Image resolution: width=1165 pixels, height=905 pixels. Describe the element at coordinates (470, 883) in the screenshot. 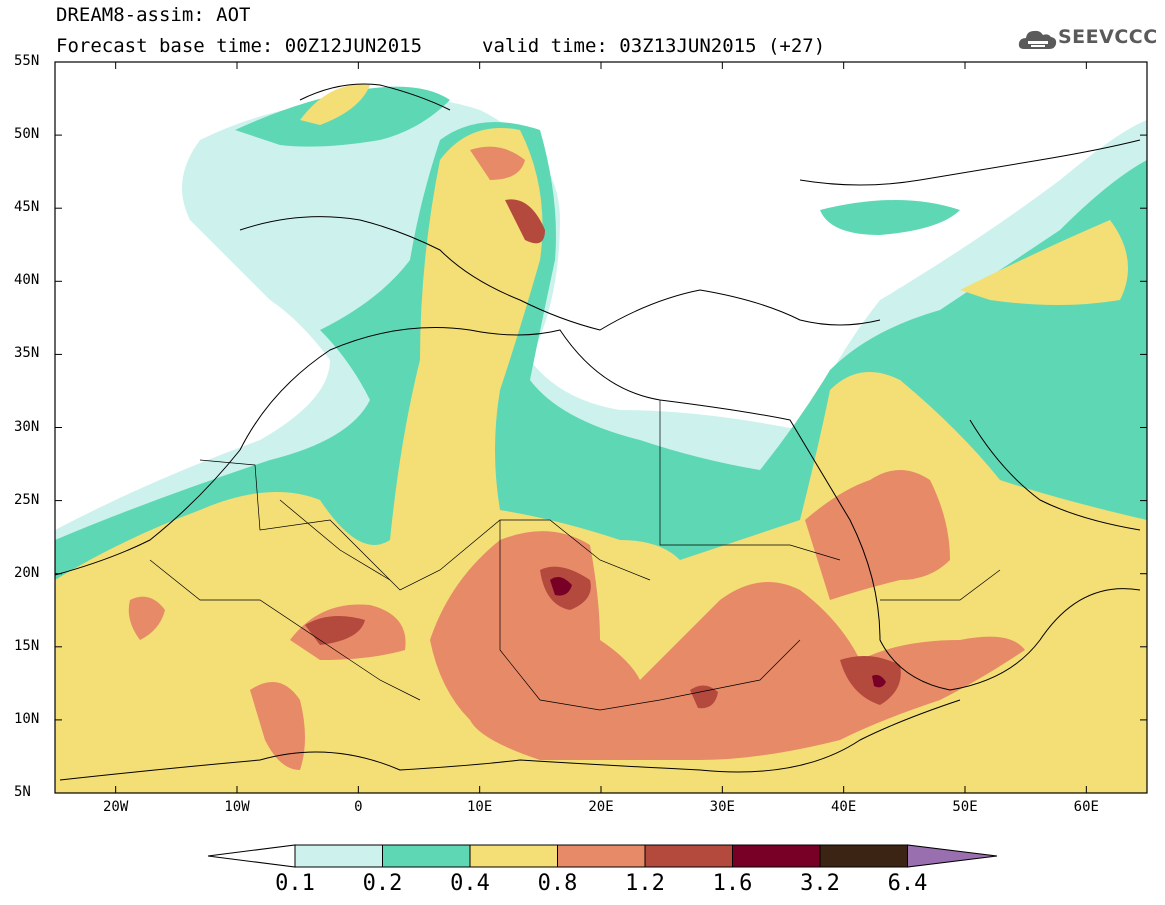

I see `colorbar-label: 0.4` at that location.